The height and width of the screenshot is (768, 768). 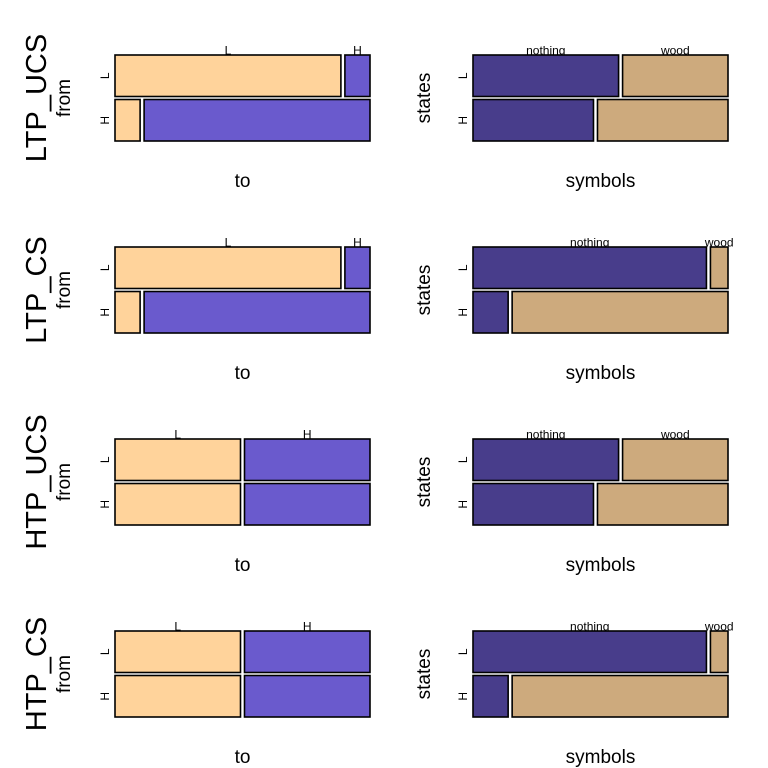 What do you see at coordinates (37, 481) in the screenshot?
I see `row-title: HTP_UCS` at bounding box center [37, 481].